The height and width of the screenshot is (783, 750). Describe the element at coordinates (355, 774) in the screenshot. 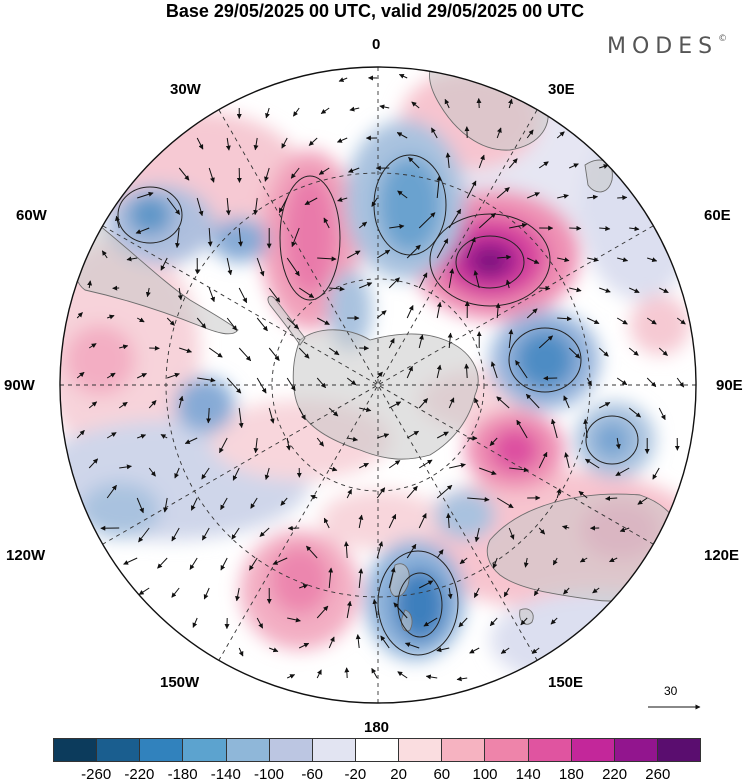

I see `colorbar-tick-label: -20` at that location.